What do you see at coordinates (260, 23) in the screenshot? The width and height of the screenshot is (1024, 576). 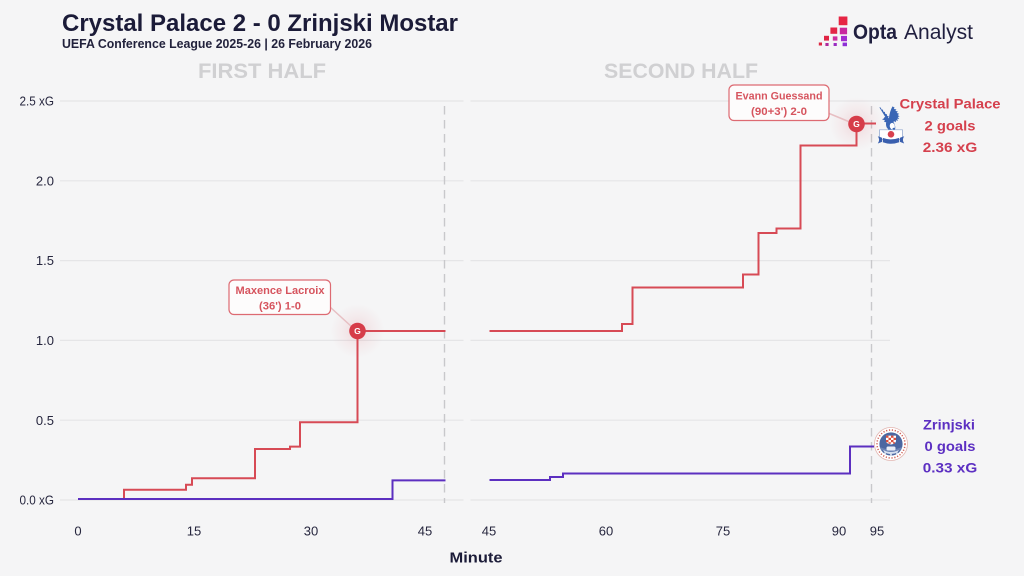 I see `svg-text:Crystal Palace 2 - 0 Zrinjski: Crystal Palace 2 - 0 Zrinjski Mostar` at bounding box center [260, 23].